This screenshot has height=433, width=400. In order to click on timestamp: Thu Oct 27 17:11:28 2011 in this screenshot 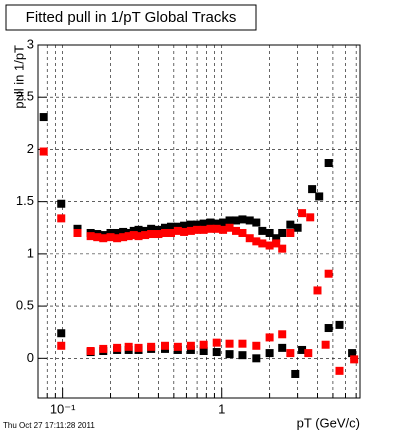, I will do `click(49, 425)`.